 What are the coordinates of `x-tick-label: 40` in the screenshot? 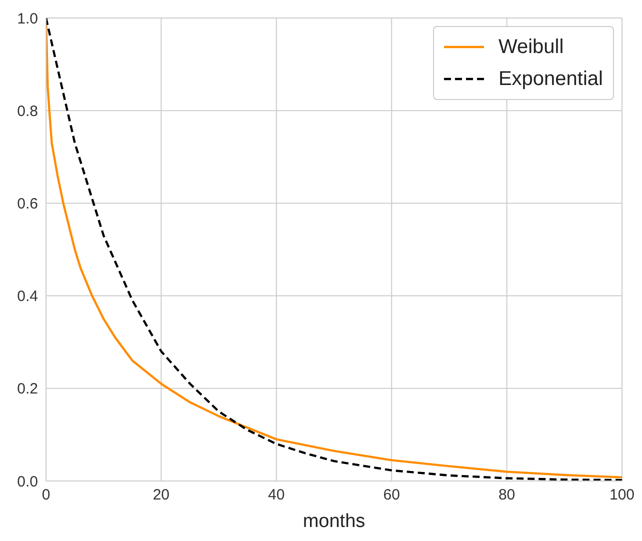 It's located at (276, 495).